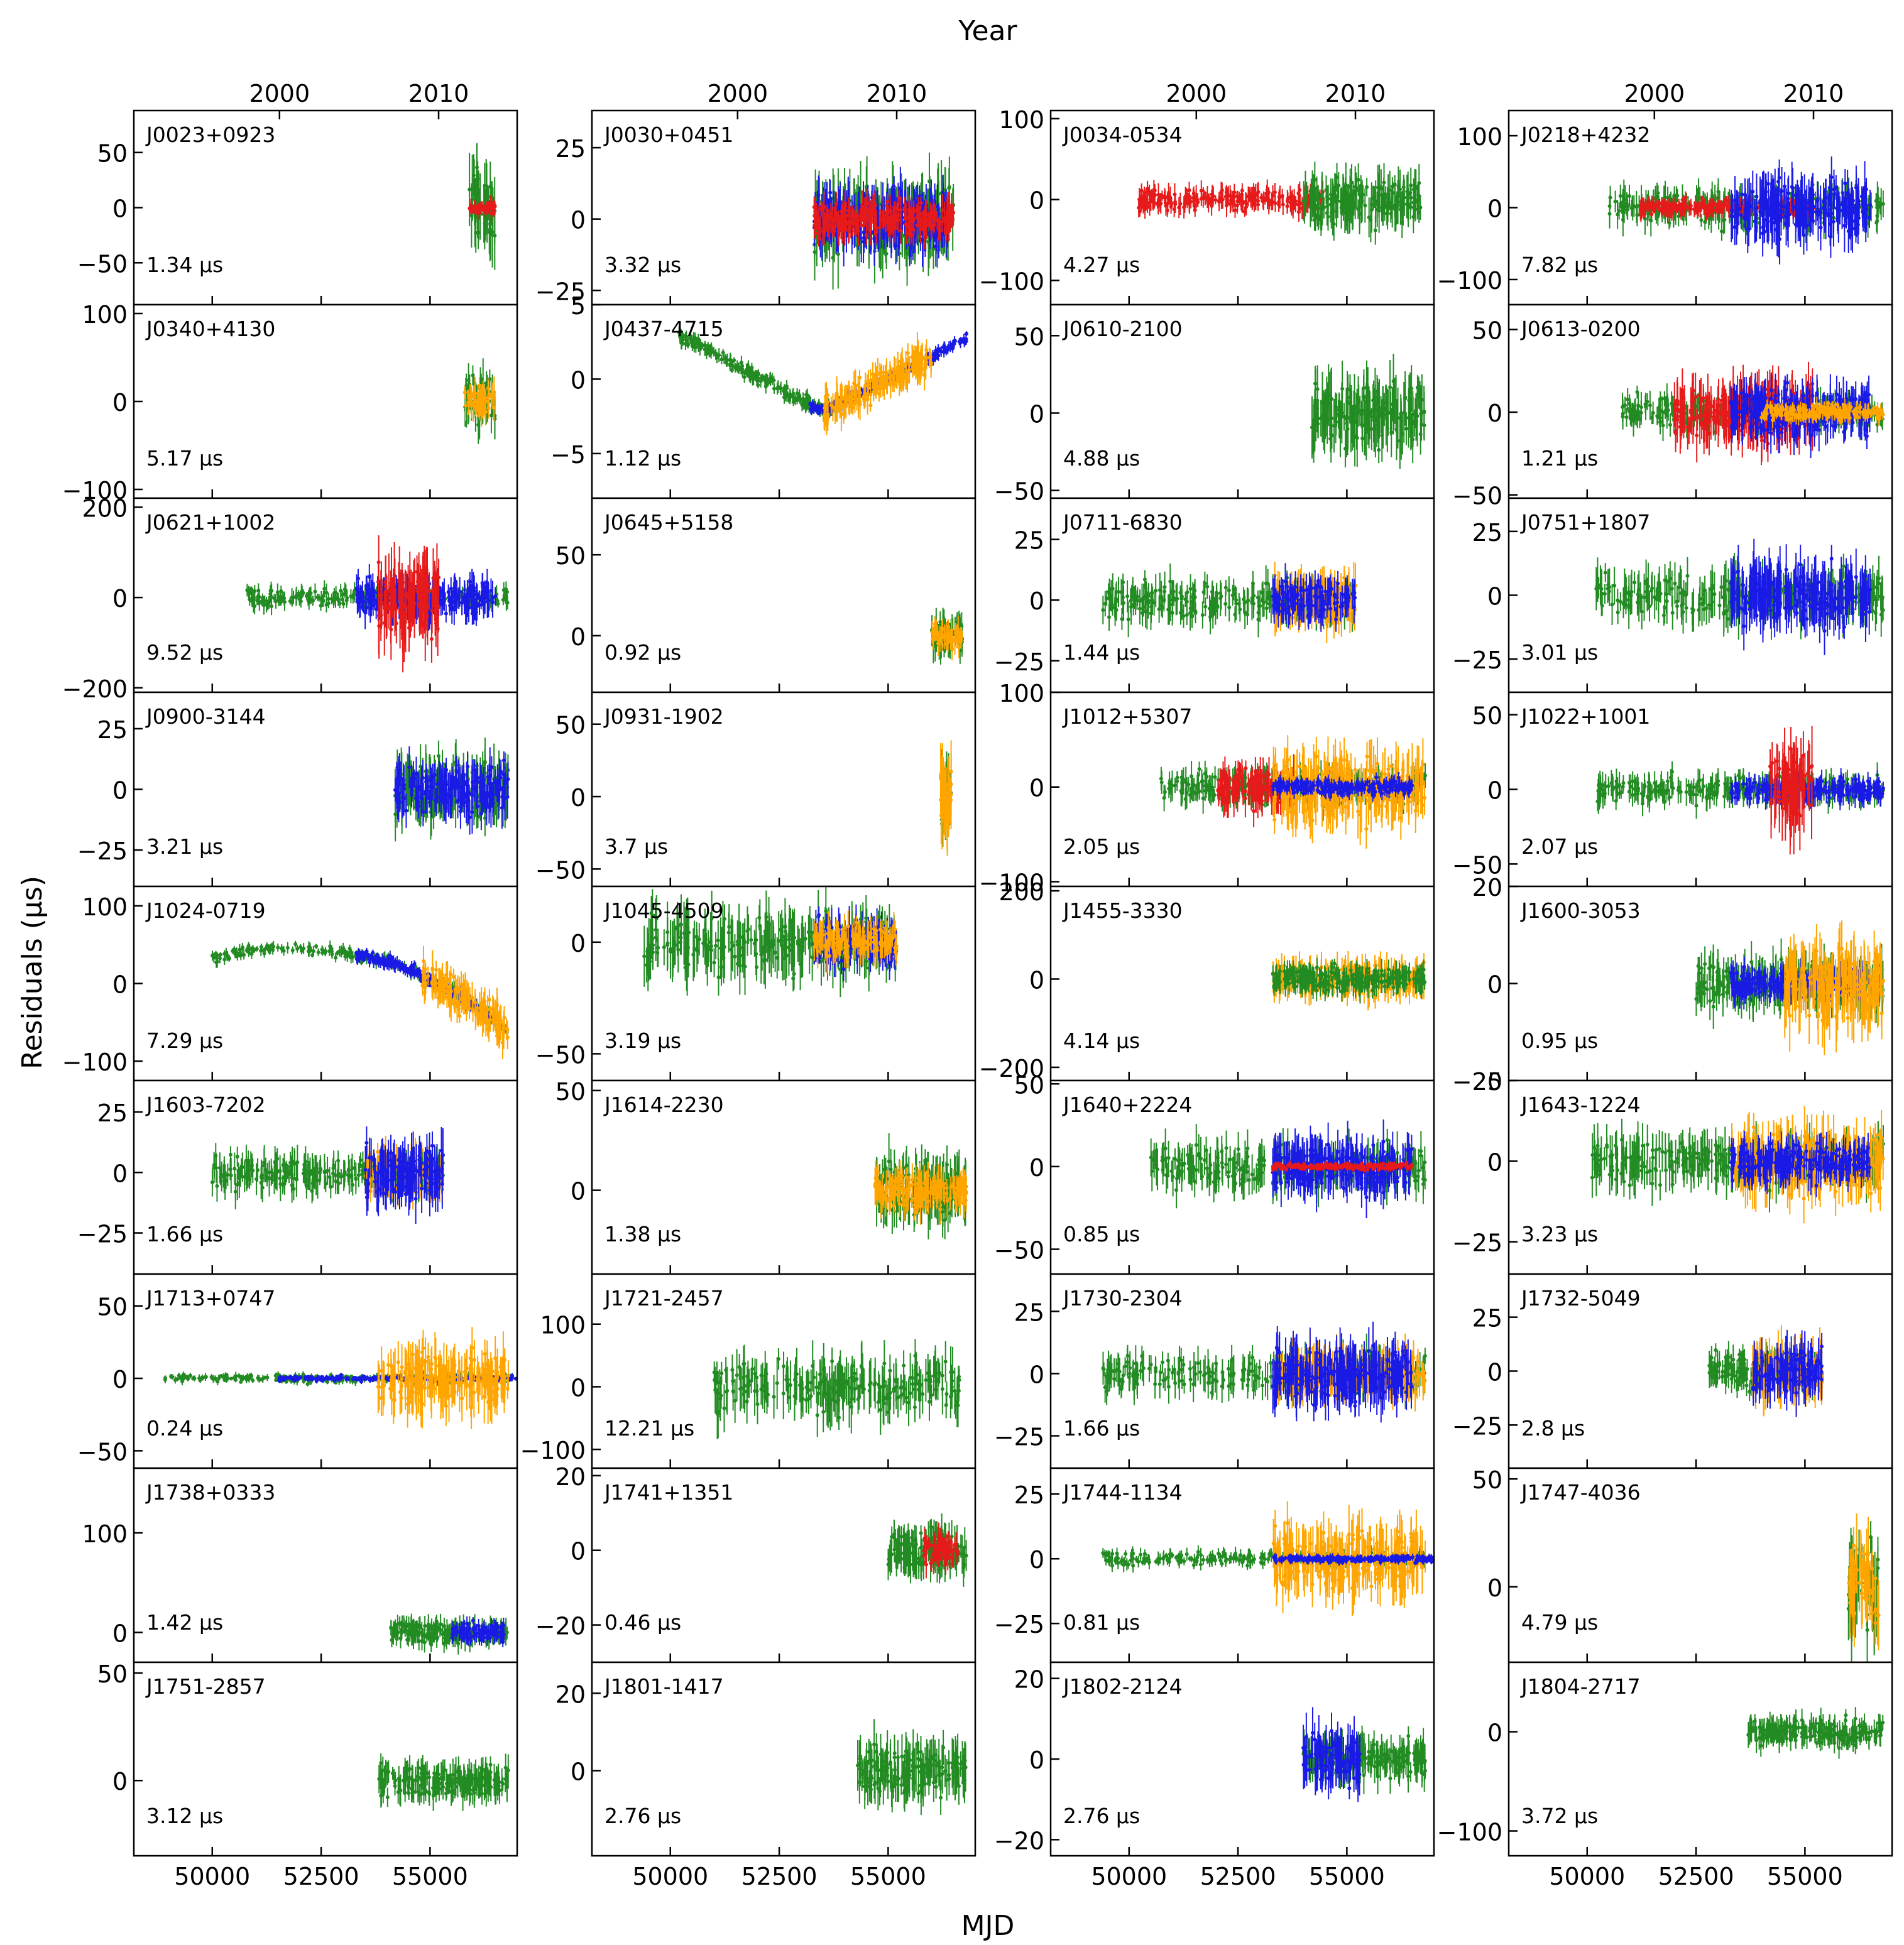 The image size is (1904, 1945). Describe the element at coordinates (438, 94) in the screenshot. I see `year-tick-label: 2010` at that location.